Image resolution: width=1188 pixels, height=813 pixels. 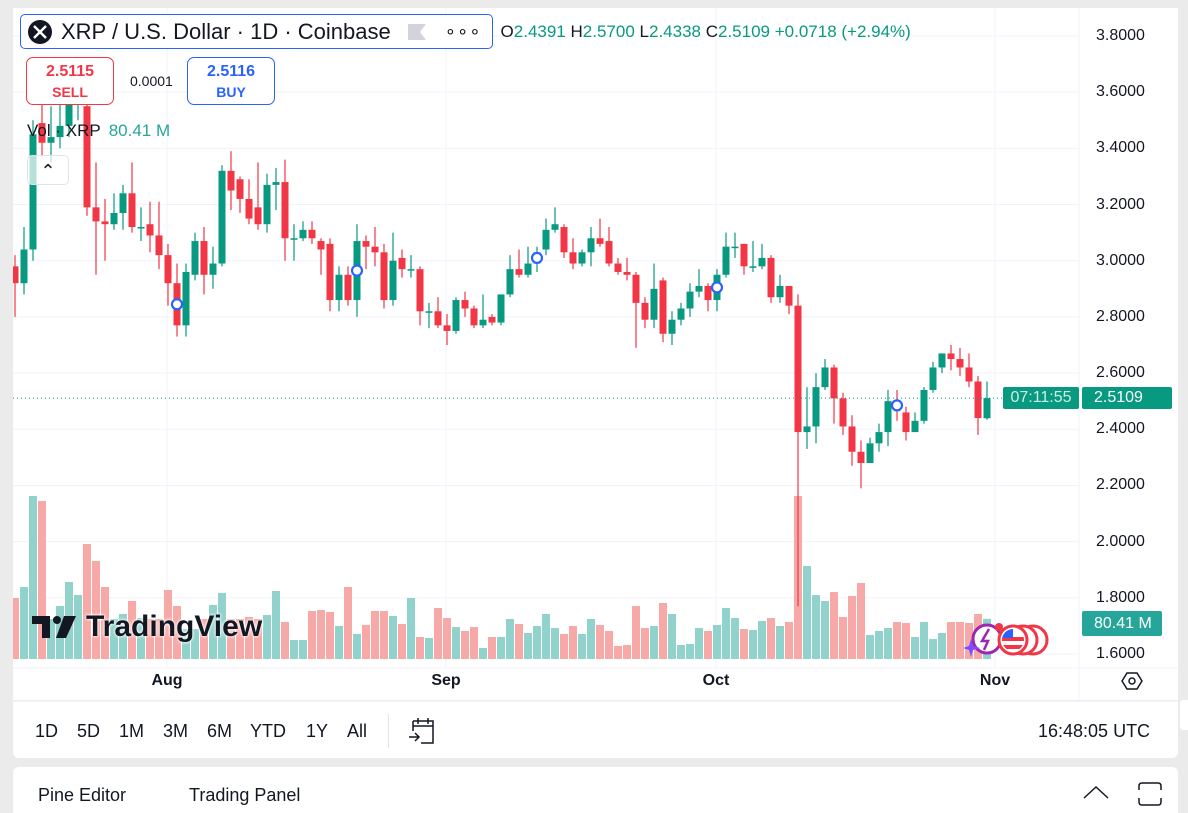 What do you see at coordinates (422, 733) in the screenshot?
I see `go-to-date-calendar-icon` at bounding box center [422, 733].